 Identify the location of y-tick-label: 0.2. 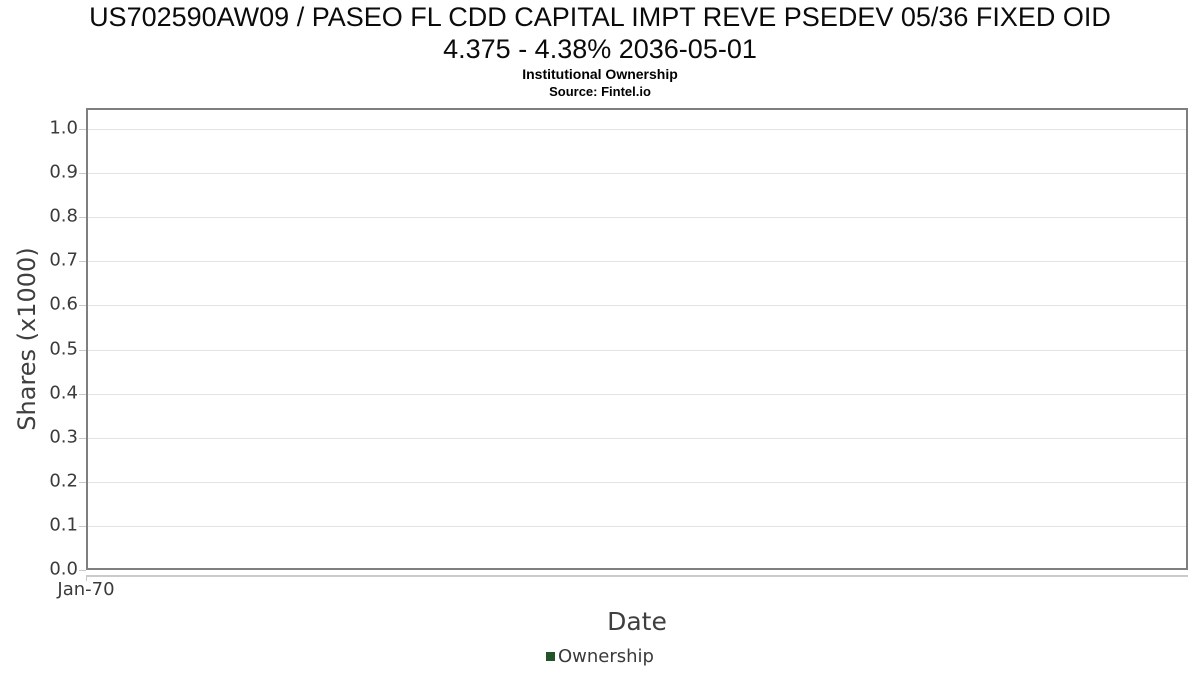
(63, 481).